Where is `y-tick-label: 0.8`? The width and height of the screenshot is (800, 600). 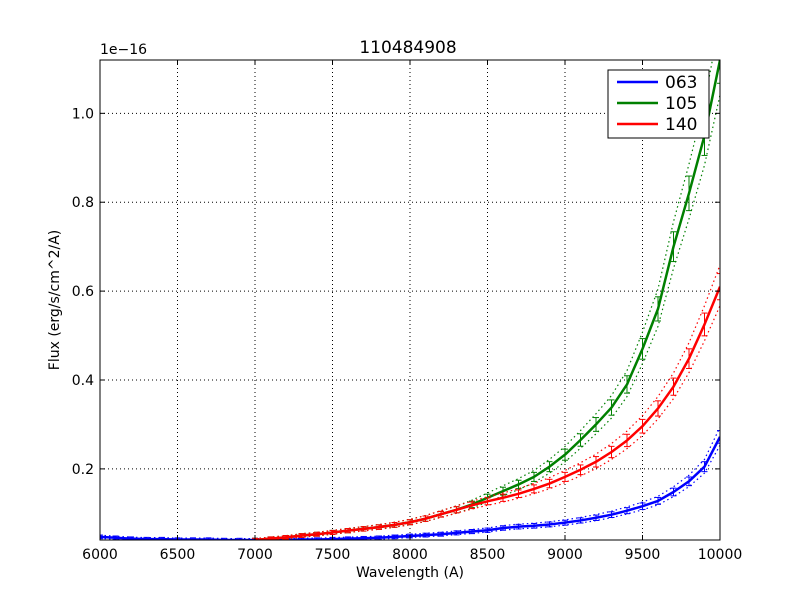
y-tick-label: 0.8 is located at coordinates (83, 203).